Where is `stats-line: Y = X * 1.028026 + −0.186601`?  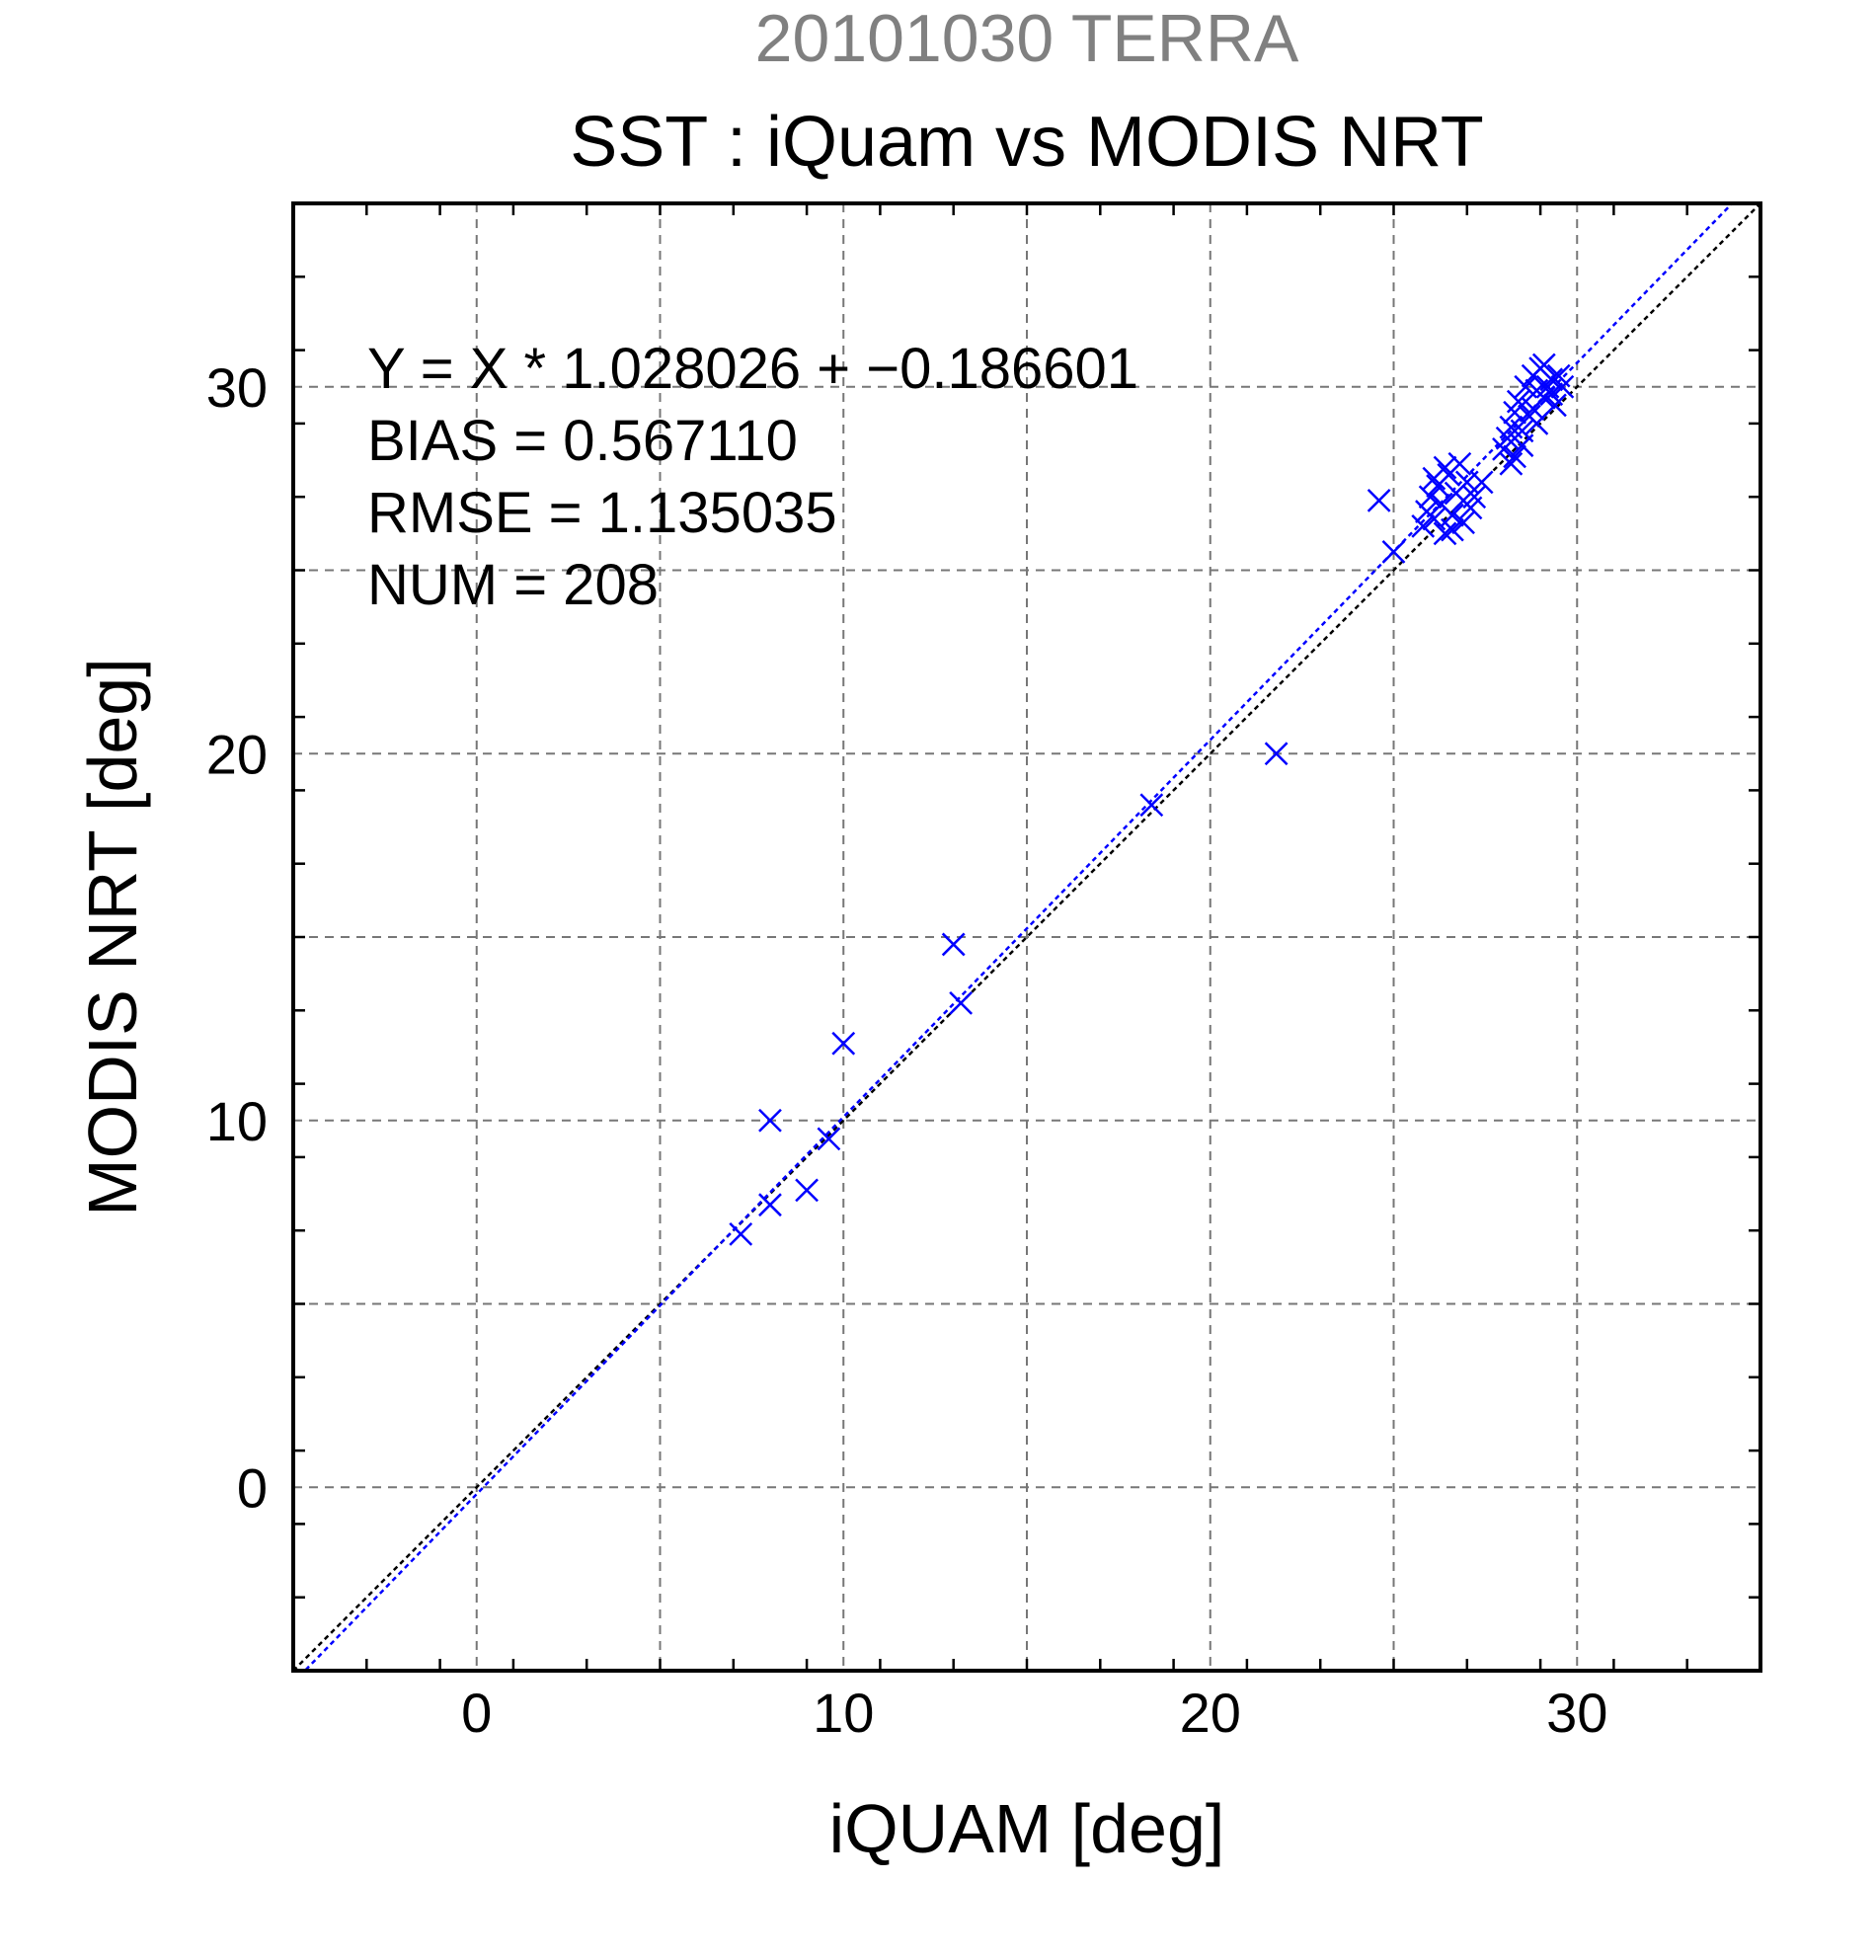 stats-line: Y = X * 1.028026 + −0.186601 is located at coordinates (753, 369).